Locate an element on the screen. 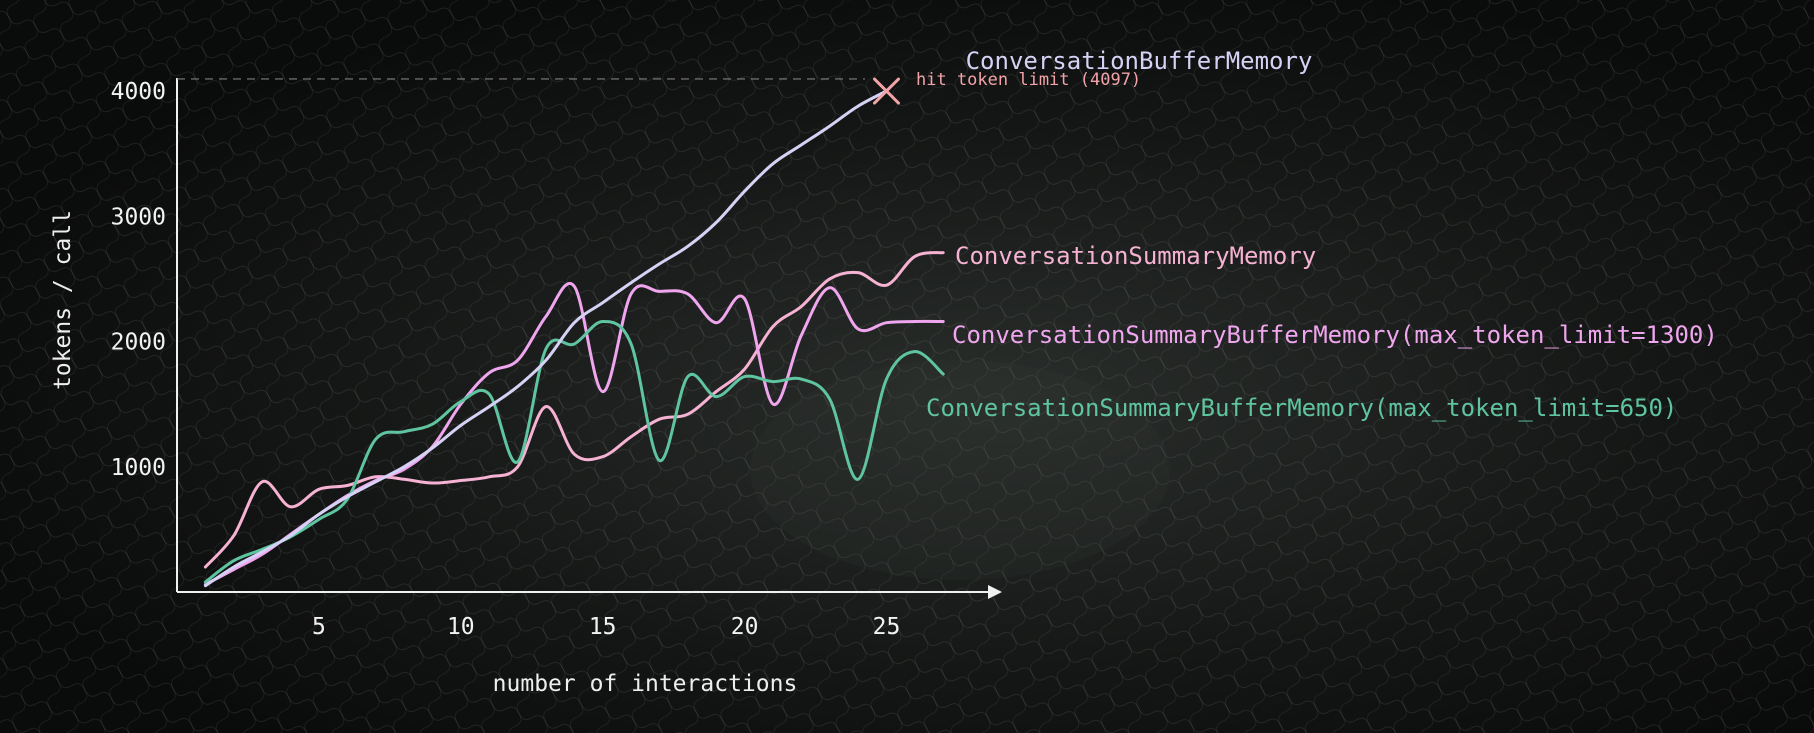  token-limit-label: hit token limit (4097) is located at coordinates (1028, 80).